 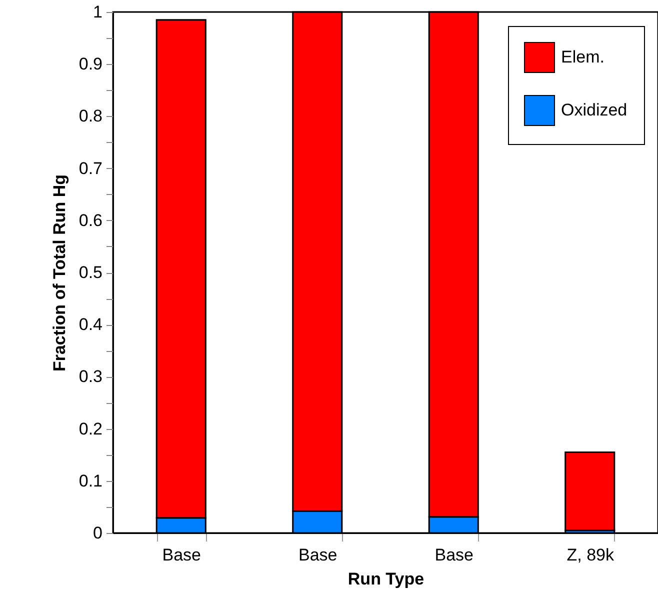 What do you see at coordinates (90, 376) in the screenshot?
I see `y-tick-label: 0.3` at bounding box center [90, 376].